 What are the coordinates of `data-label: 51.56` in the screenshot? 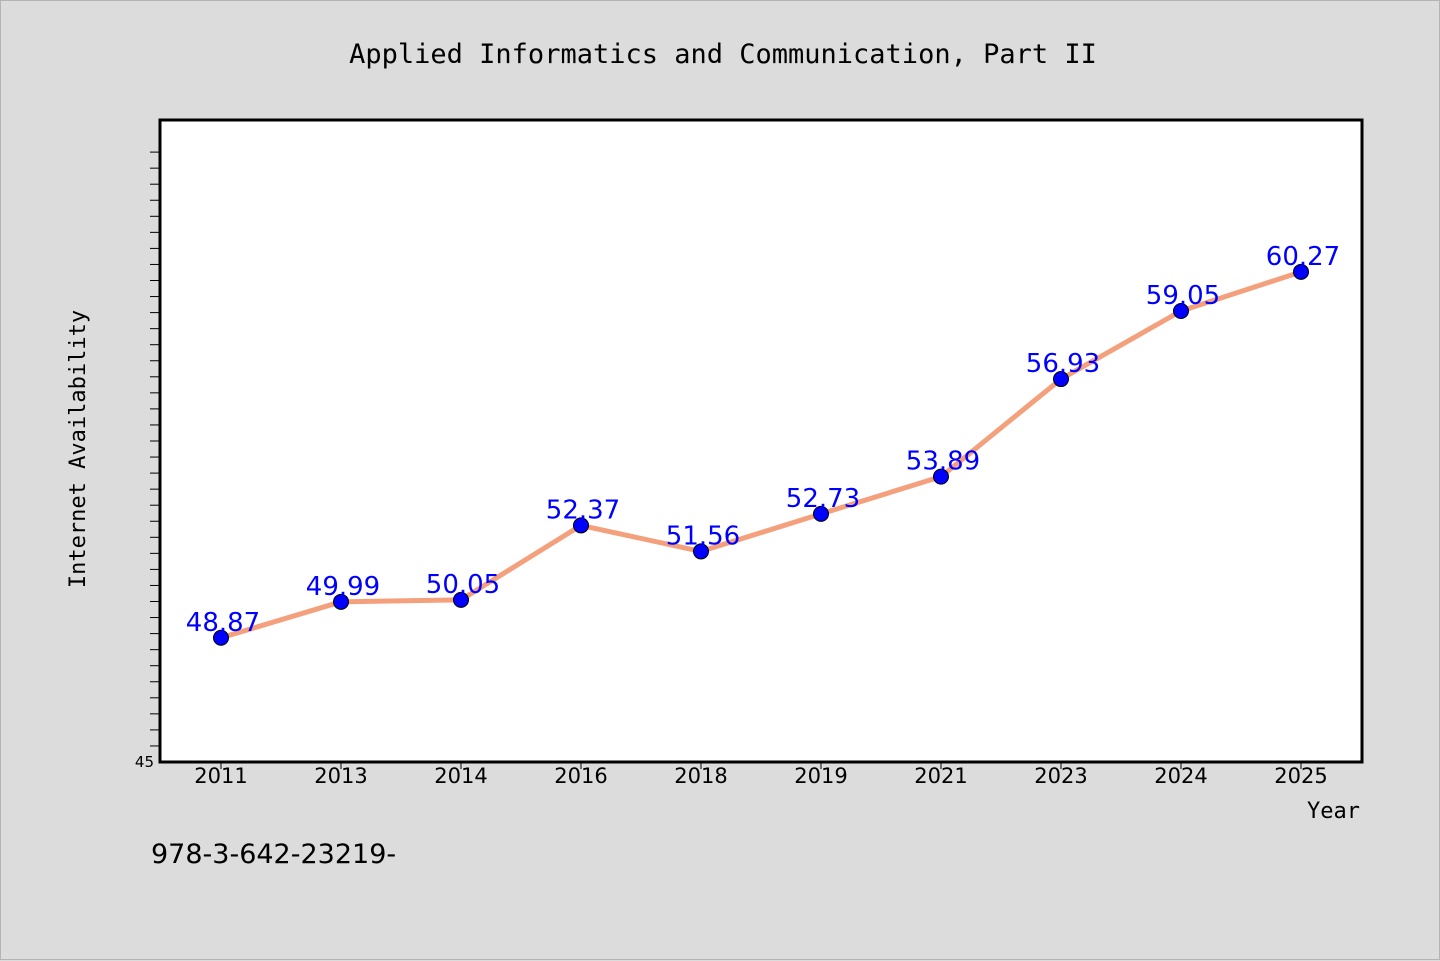 It's located at (703, 536).